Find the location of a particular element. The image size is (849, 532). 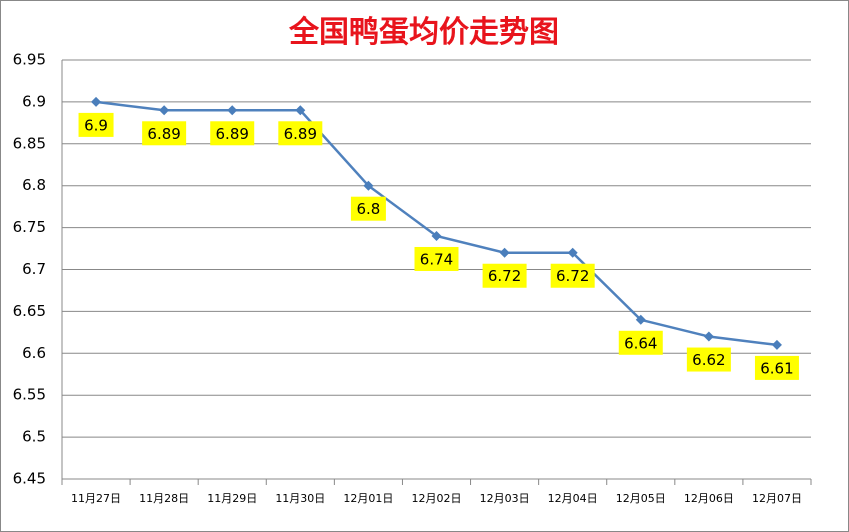

x-tick-label: 12月02日 is located at coordinates (437, 498).